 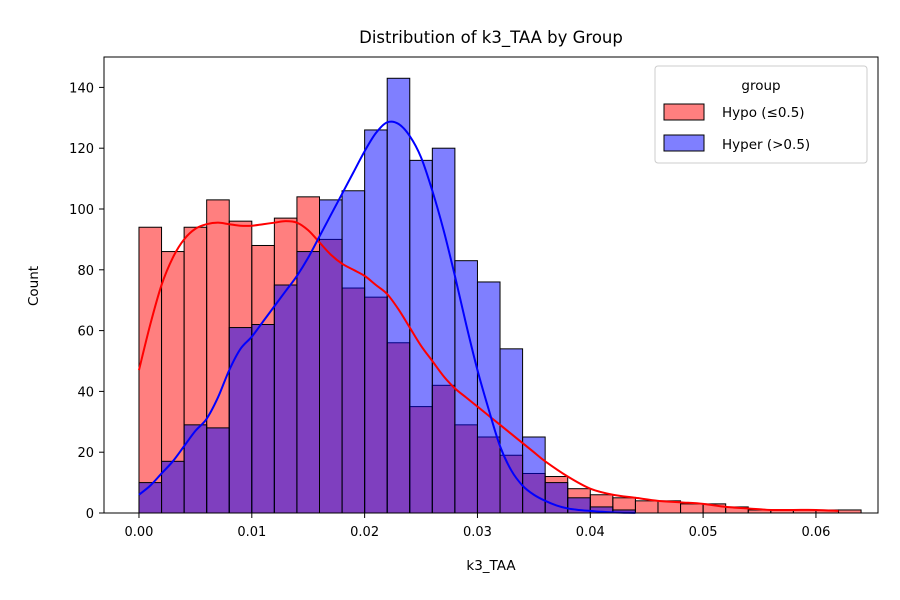 What do you see at coordinates (766, 145) in the screenshot?
I see `legend-label-hyper: Hyper (>0.5)` at bounding box center [766, 145].